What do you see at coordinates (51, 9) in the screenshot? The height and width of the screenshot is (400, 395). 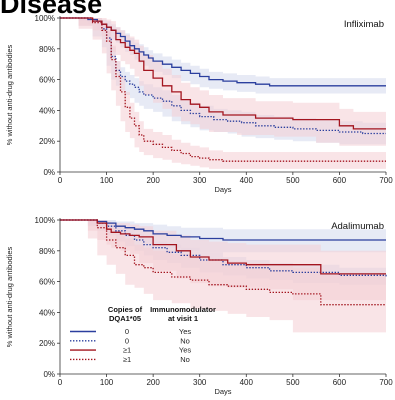 I see `page-title: Disease` at bounding box center [51, 9].